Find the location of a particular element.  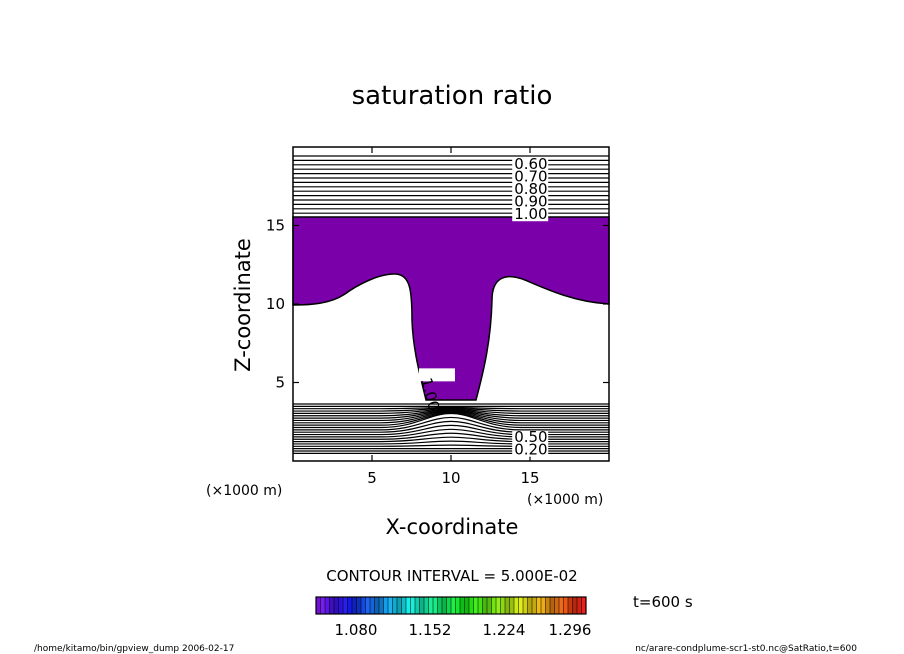

supersaturated-region-fill is located at coordinates (451, 308).